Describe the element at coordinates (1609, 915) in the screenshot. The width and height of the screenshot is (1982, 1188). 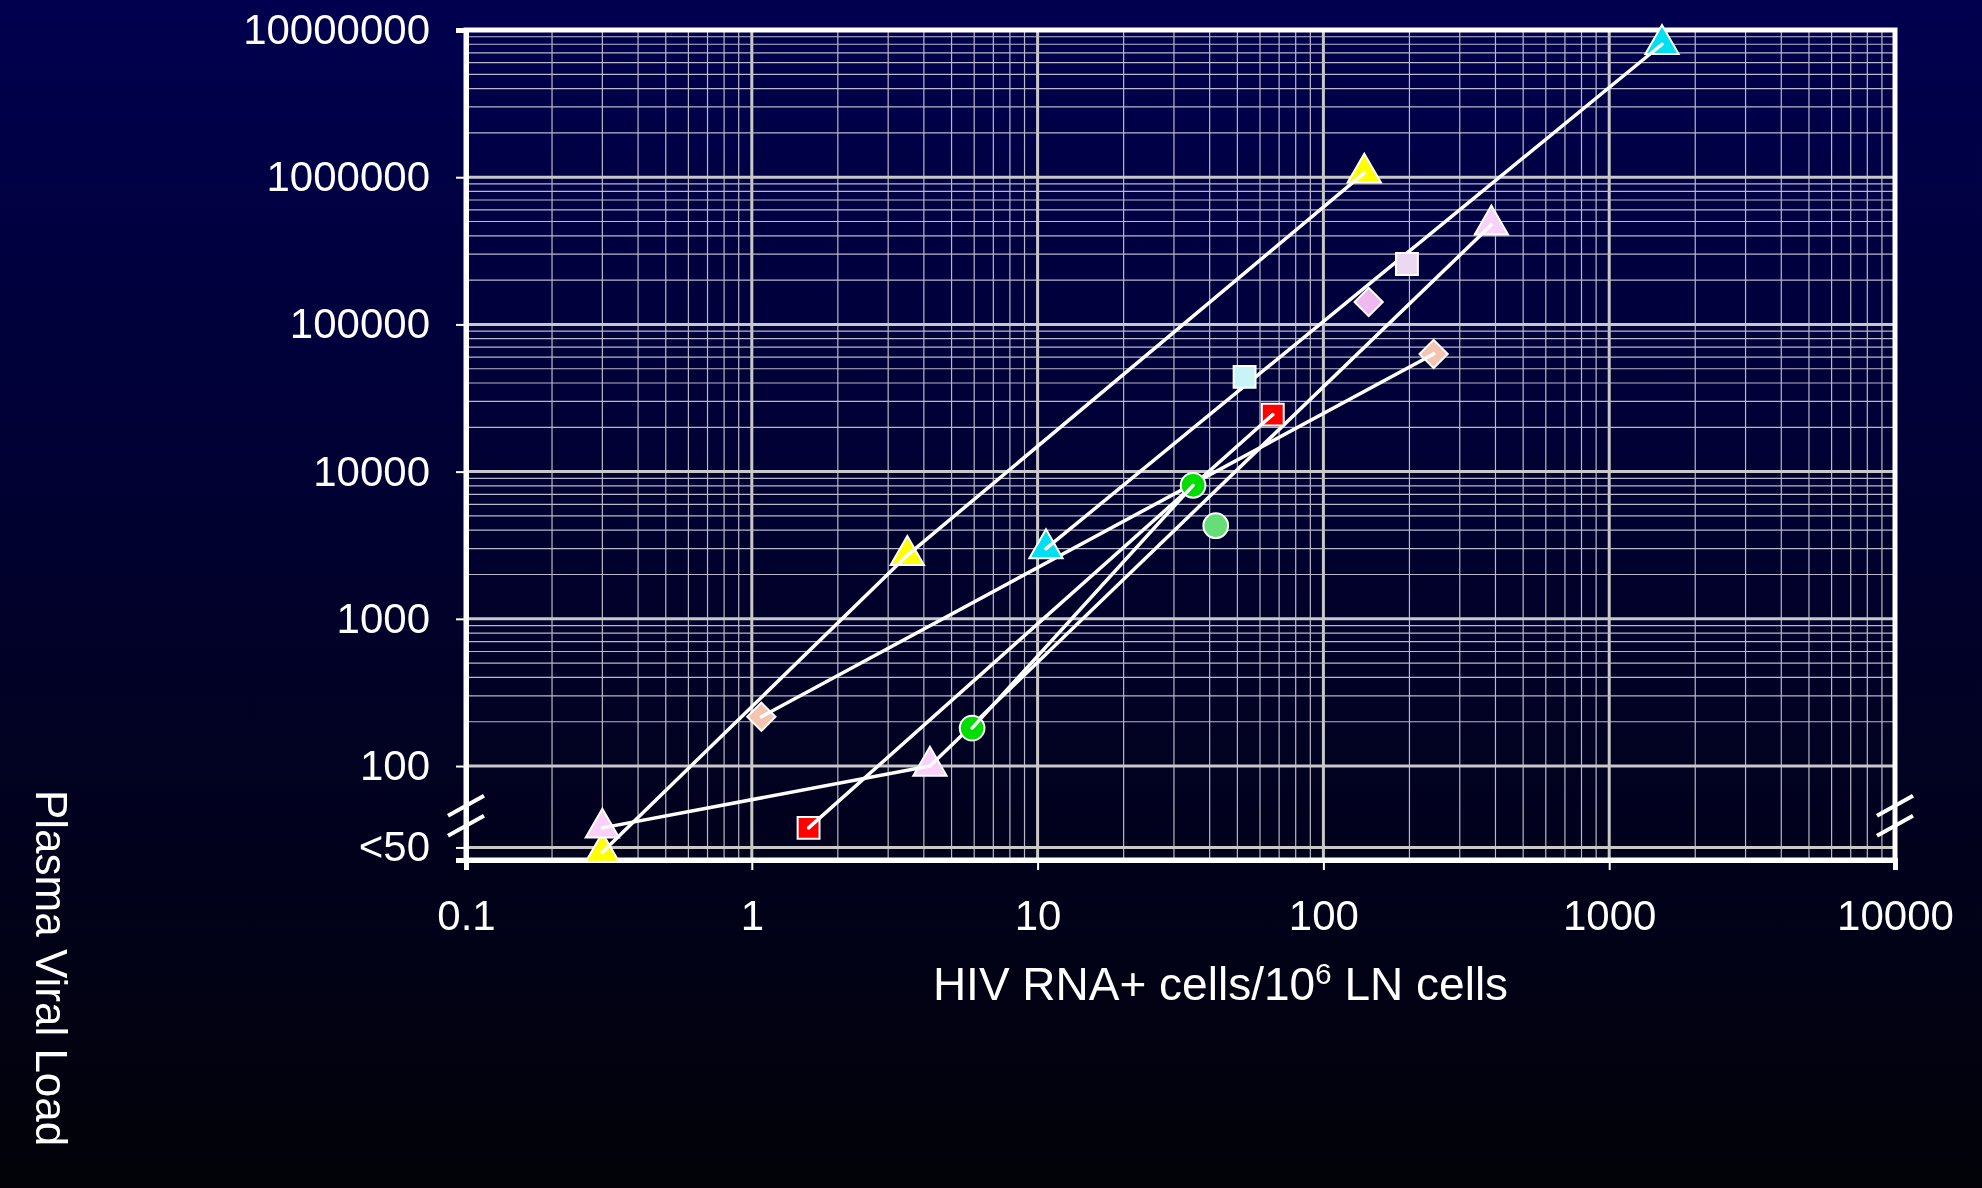
I see `x-tick-label: 1000` at that location.